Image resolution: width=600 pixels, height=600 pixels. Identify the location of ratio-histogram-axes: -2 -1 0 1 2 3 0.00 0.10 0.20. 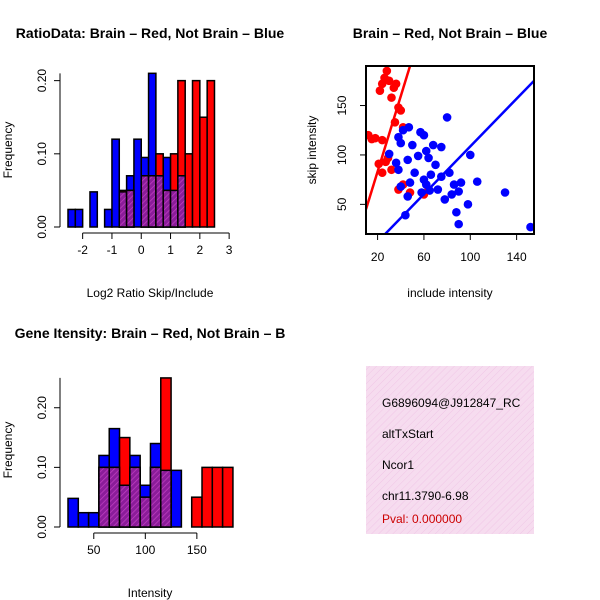
(134, 163).